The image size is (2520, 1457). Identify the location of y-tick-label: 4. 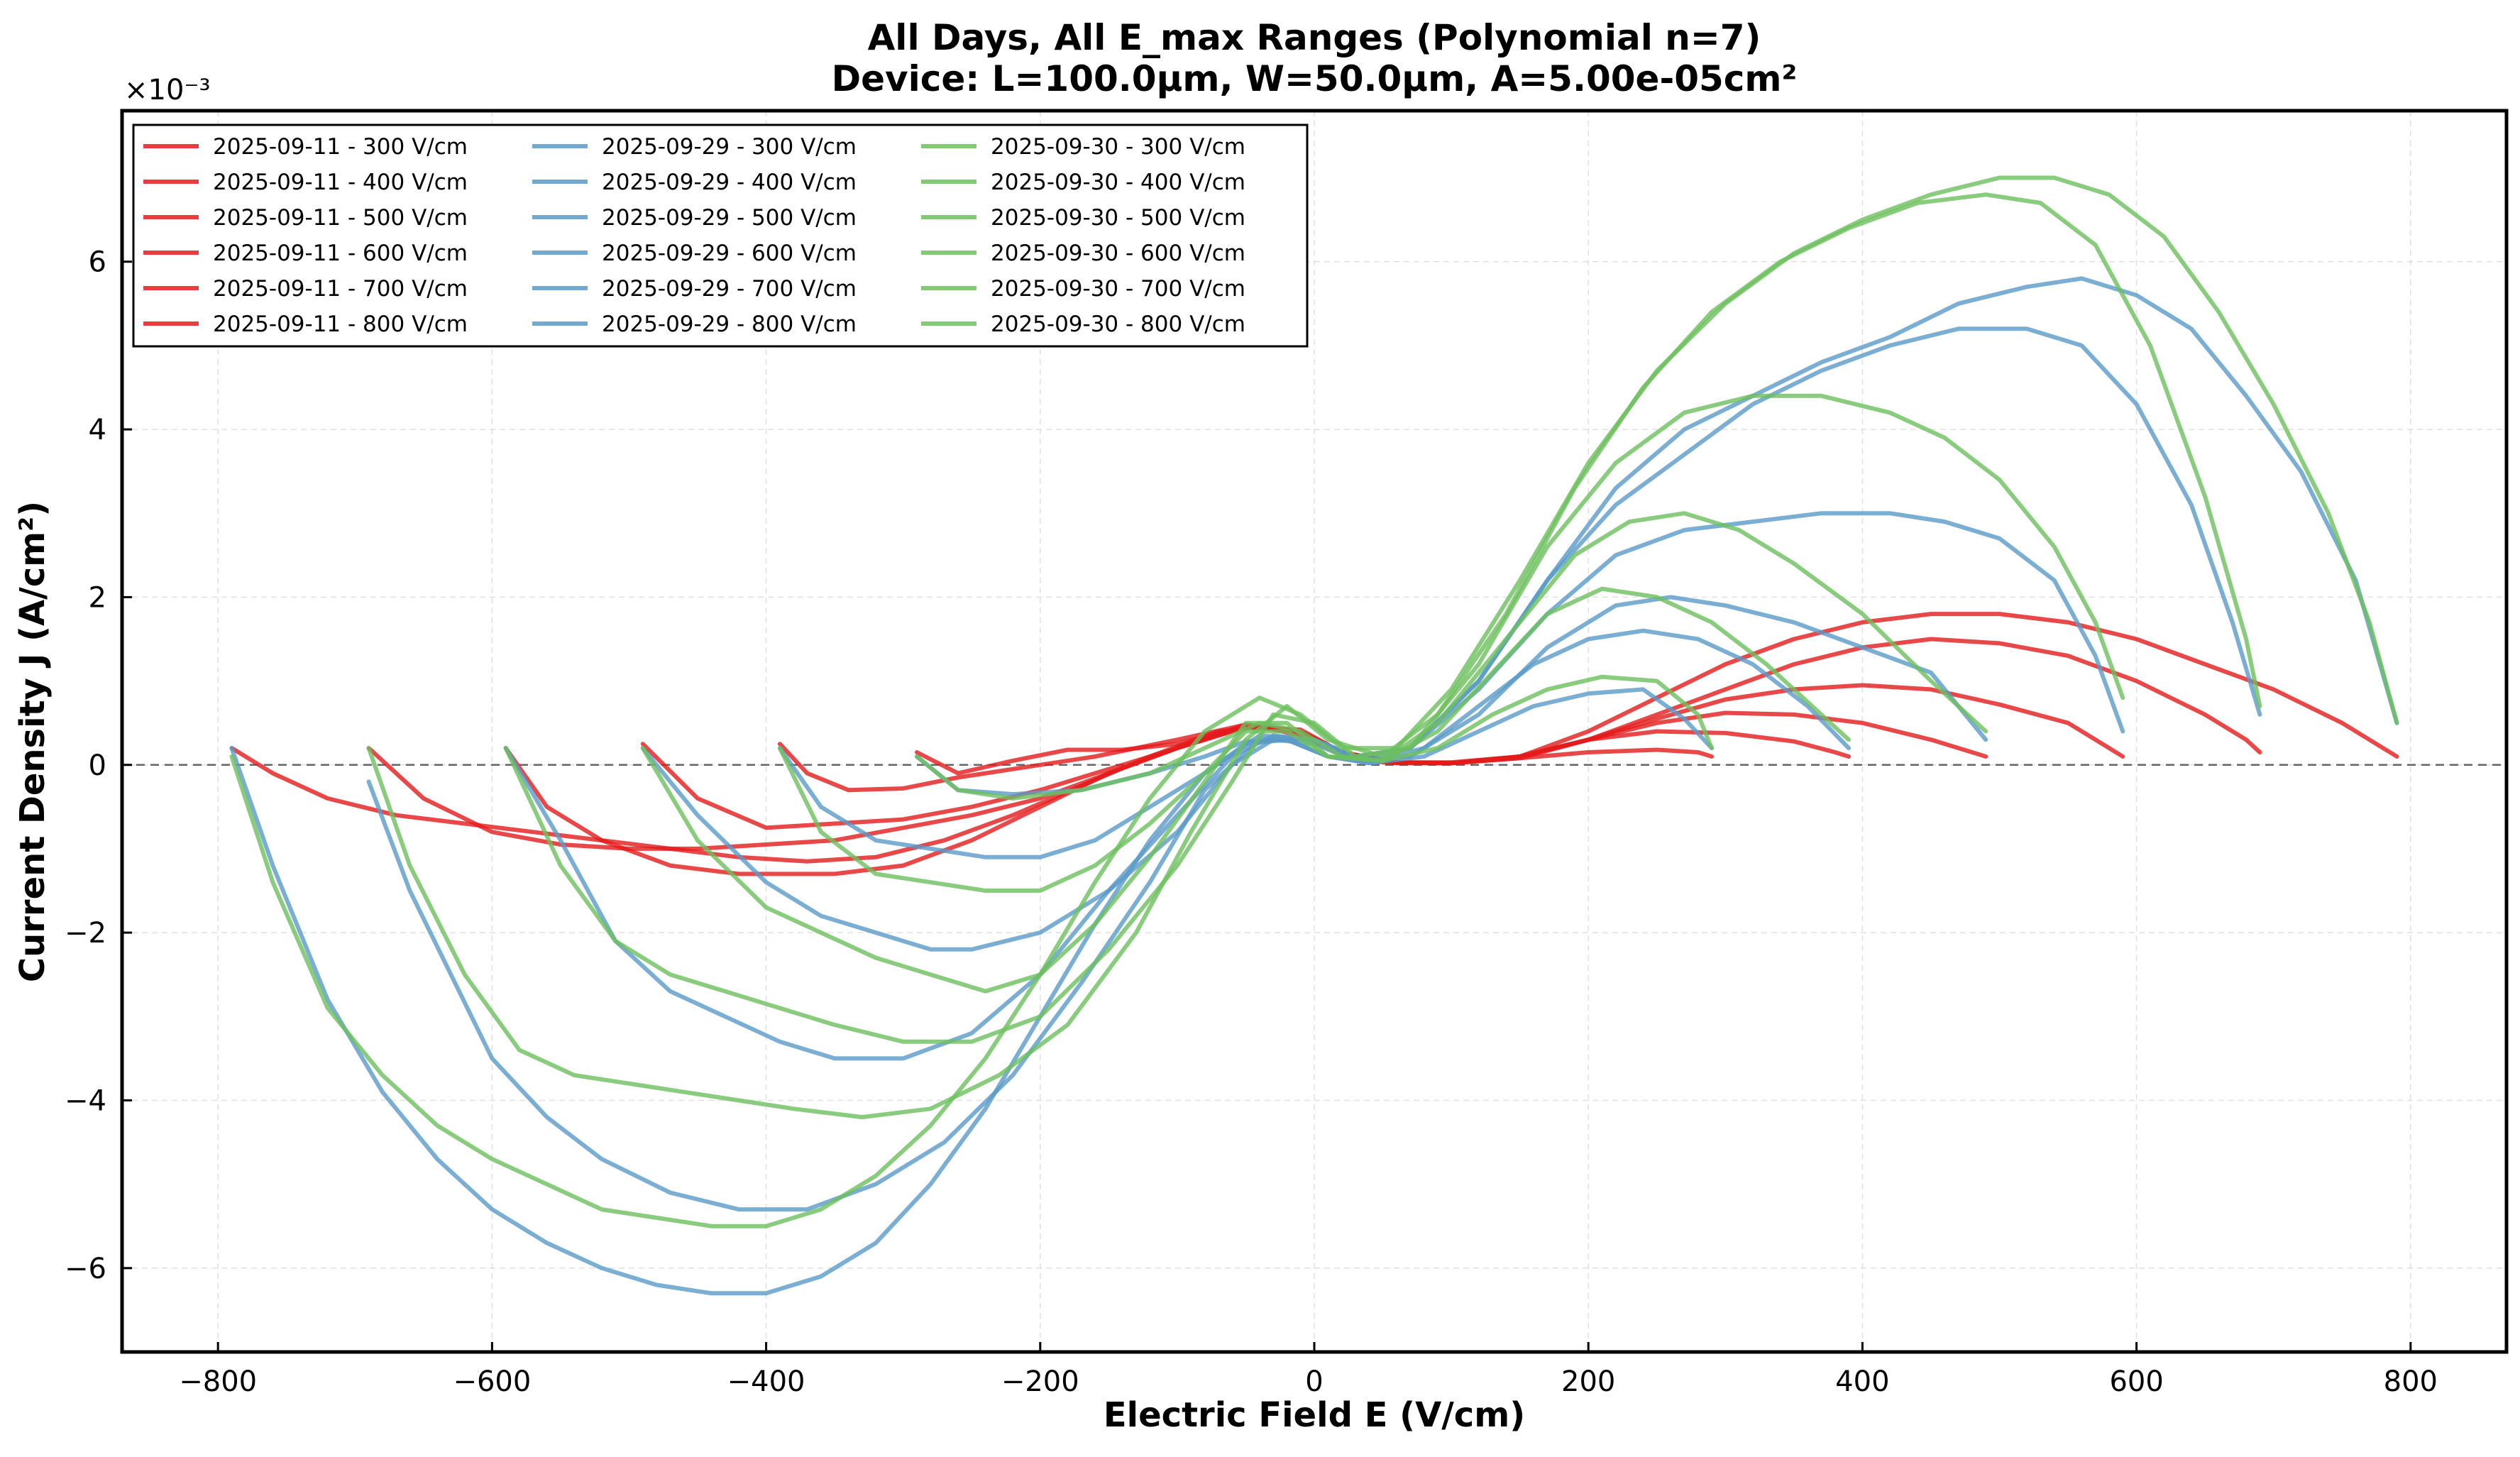
(98, 430).